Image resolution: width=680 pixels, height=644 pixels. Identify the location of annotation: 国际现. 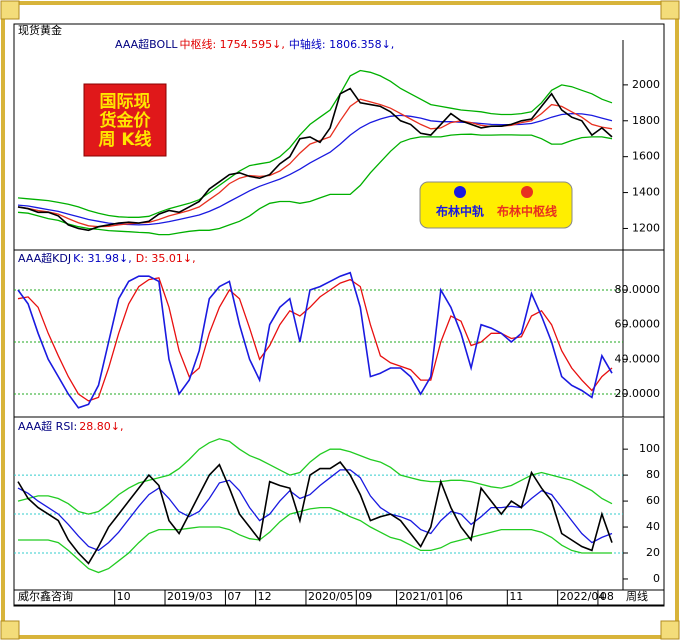
(125, 102).